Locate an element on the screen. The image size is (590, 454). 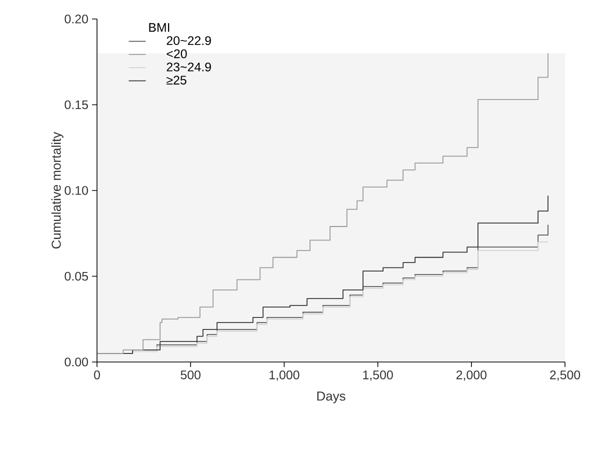
y-tick-label: 0.05 is located at coordinates (76, 276).